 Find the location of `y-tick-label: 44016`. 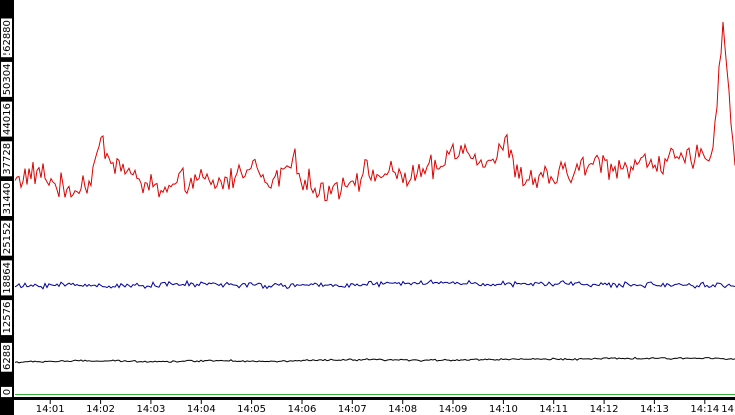

y-tick-label: 44016 is located at coordinates (7, 119).